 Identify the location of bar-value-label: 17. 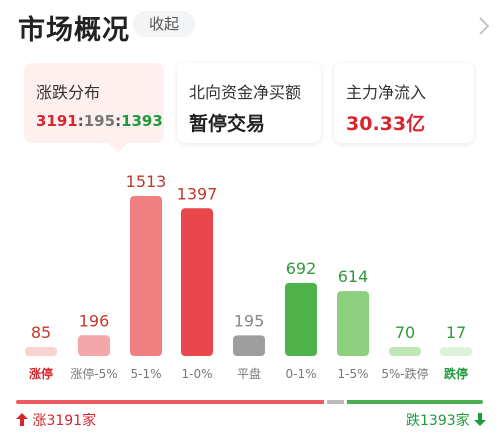
(456, 332).